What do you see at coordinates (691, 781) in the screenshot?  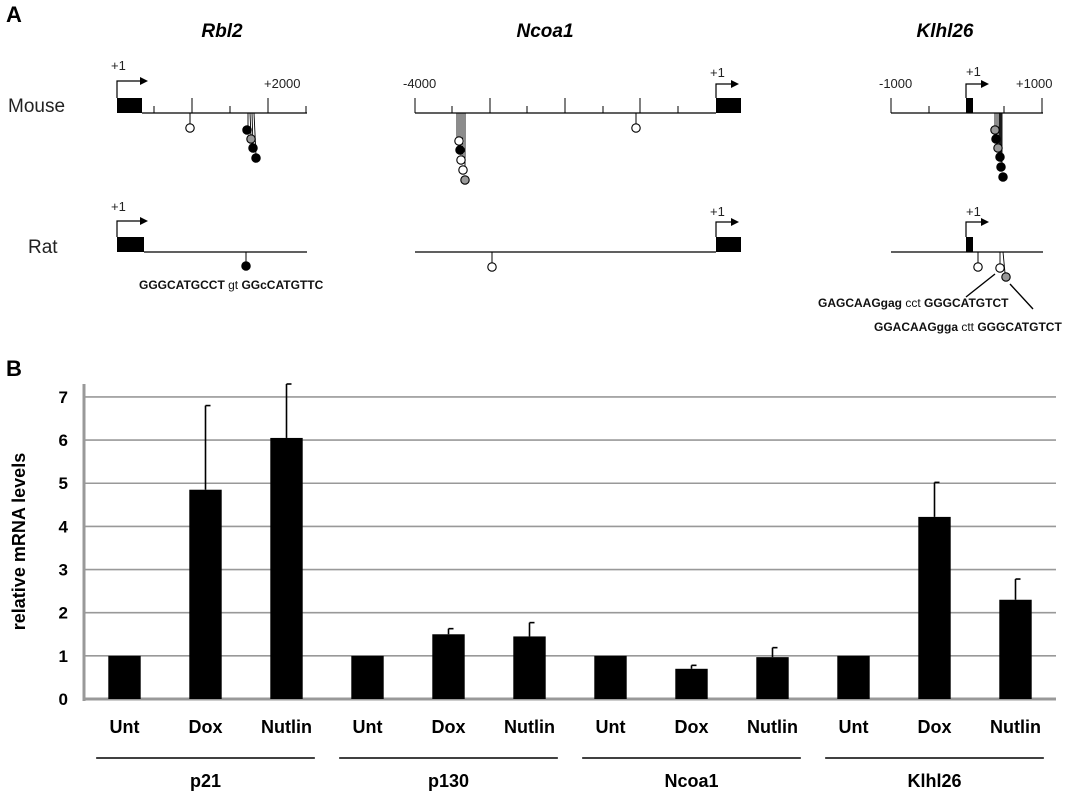 I see `group-label: Ncoa1` at bounding box center [691, 781].